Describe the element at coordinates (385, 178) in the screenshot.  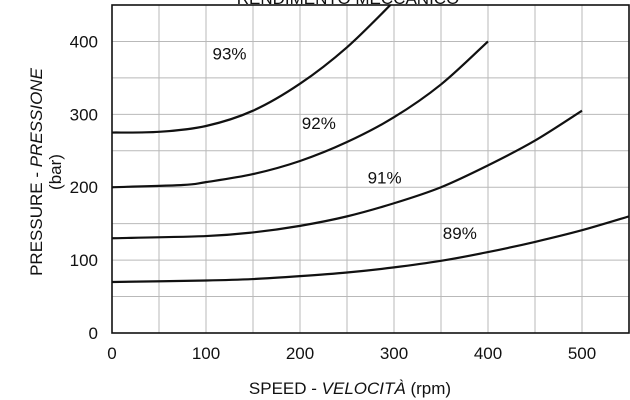
I see `curve-label: 91%` at that location.